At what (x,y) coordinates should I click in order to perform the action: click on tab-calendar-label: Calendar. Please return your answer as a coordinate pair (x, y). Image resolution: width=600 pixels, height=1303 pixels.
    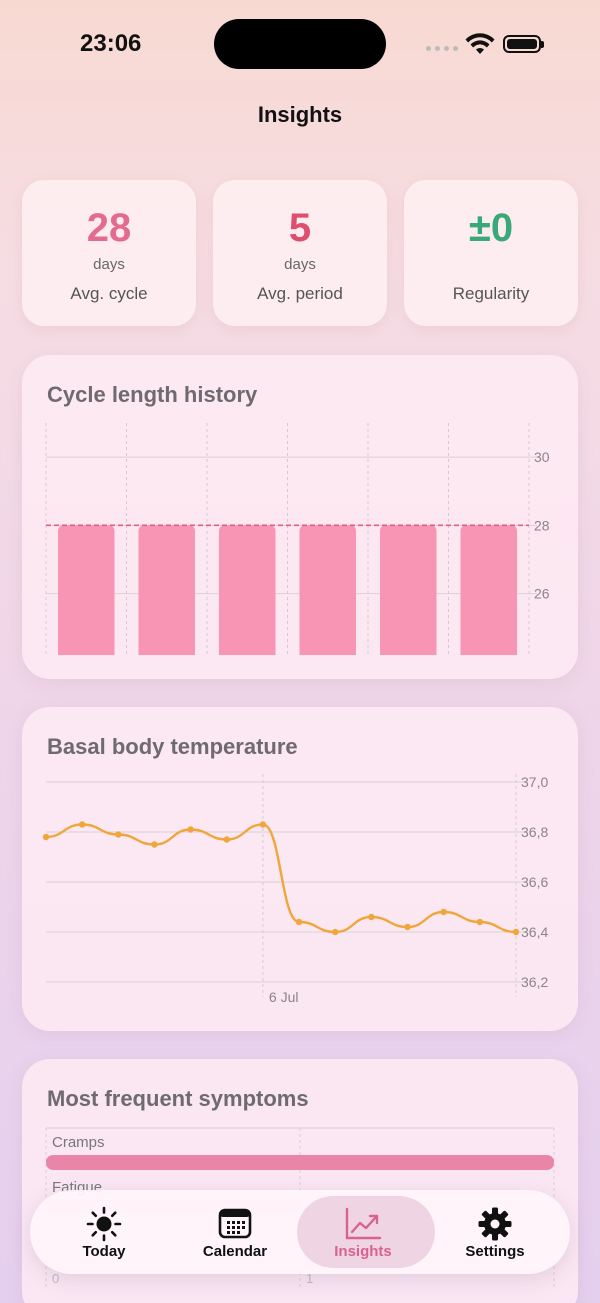
    Looking at the image, I should click on (235, 1251).